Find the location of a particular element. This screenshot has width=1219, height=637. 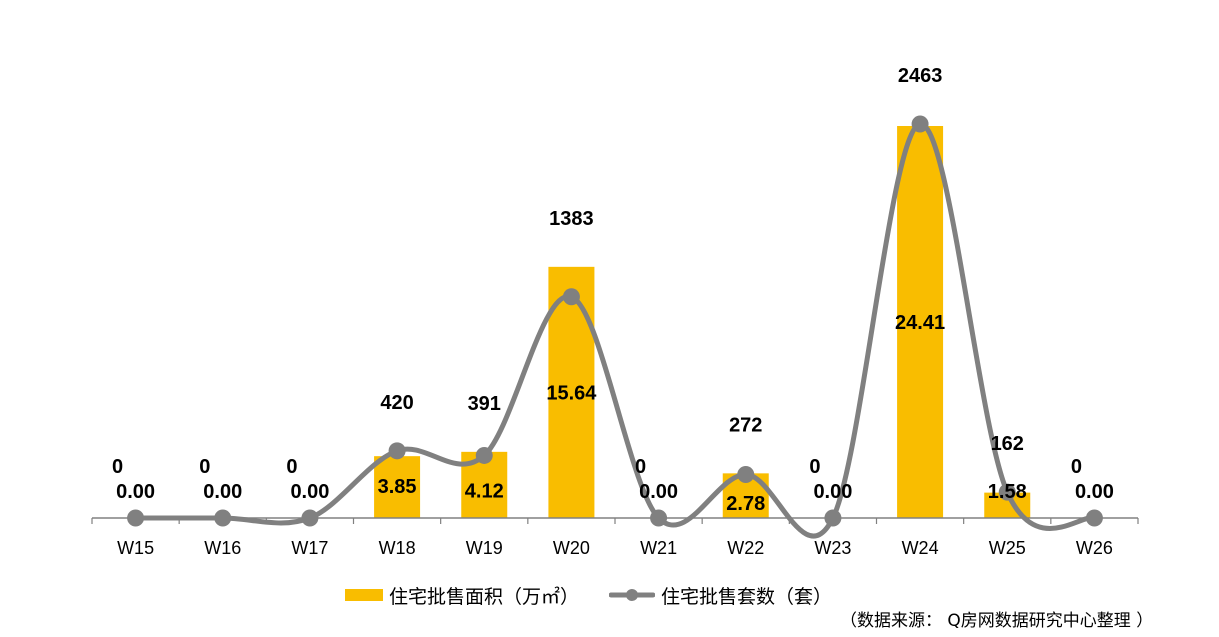

line-point-W25 is located at coordinates (1007, 492).